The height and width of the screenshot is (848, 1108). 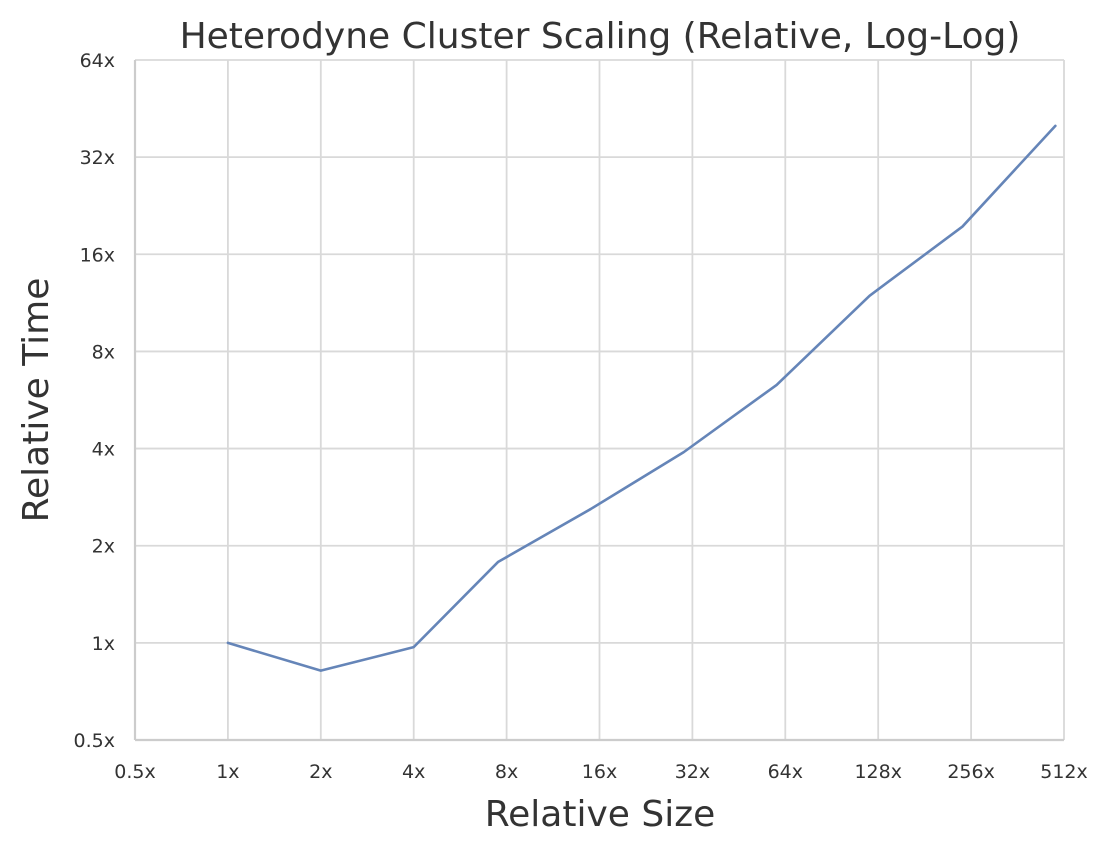 I want to click on y-tick-label: 4x, so click(x=103, y=450).